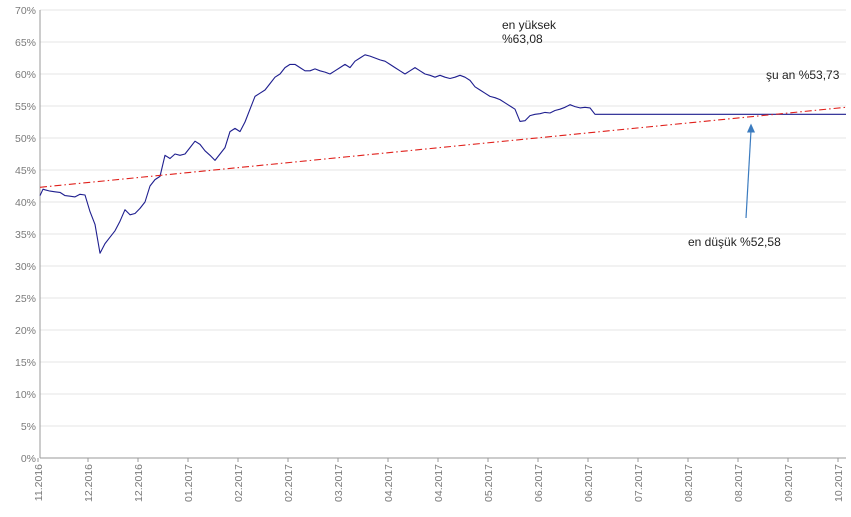 The image size is (851, 517). What do you see at coordinates (734, 242) in the screenshot?
I see `annotation-low-label: en düşük %52,58` at bounding box center [734, 242].